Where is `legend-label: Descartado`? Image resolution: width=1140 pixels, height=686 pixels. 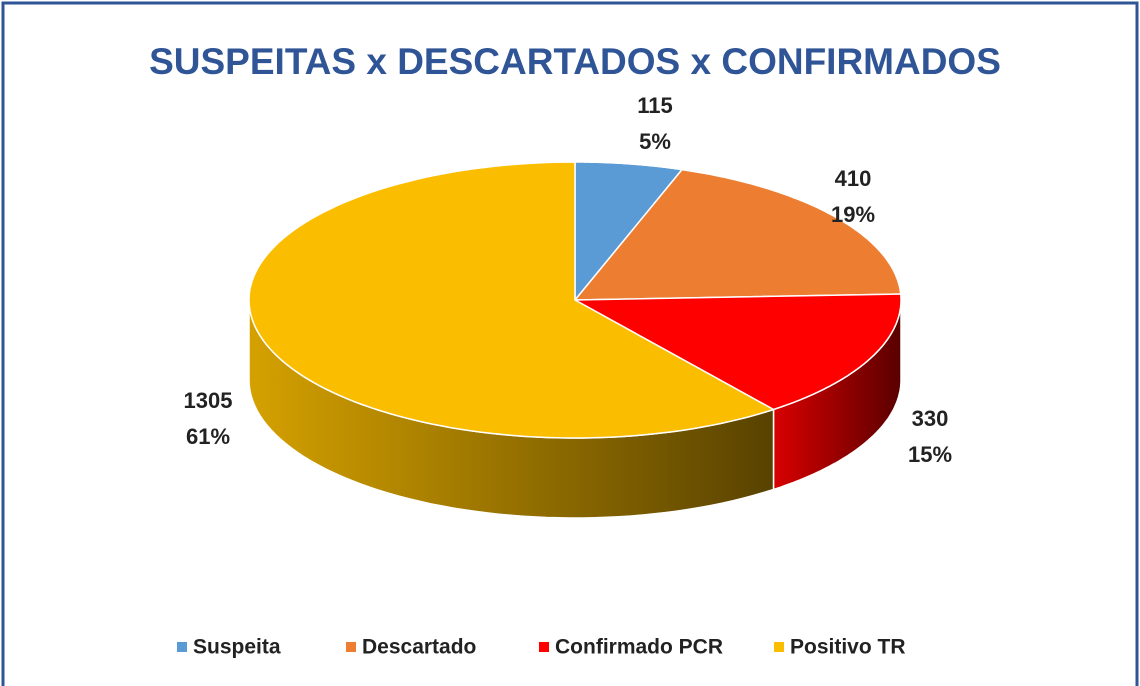 legend-label: Descartado is located at coordinates (419, 647).